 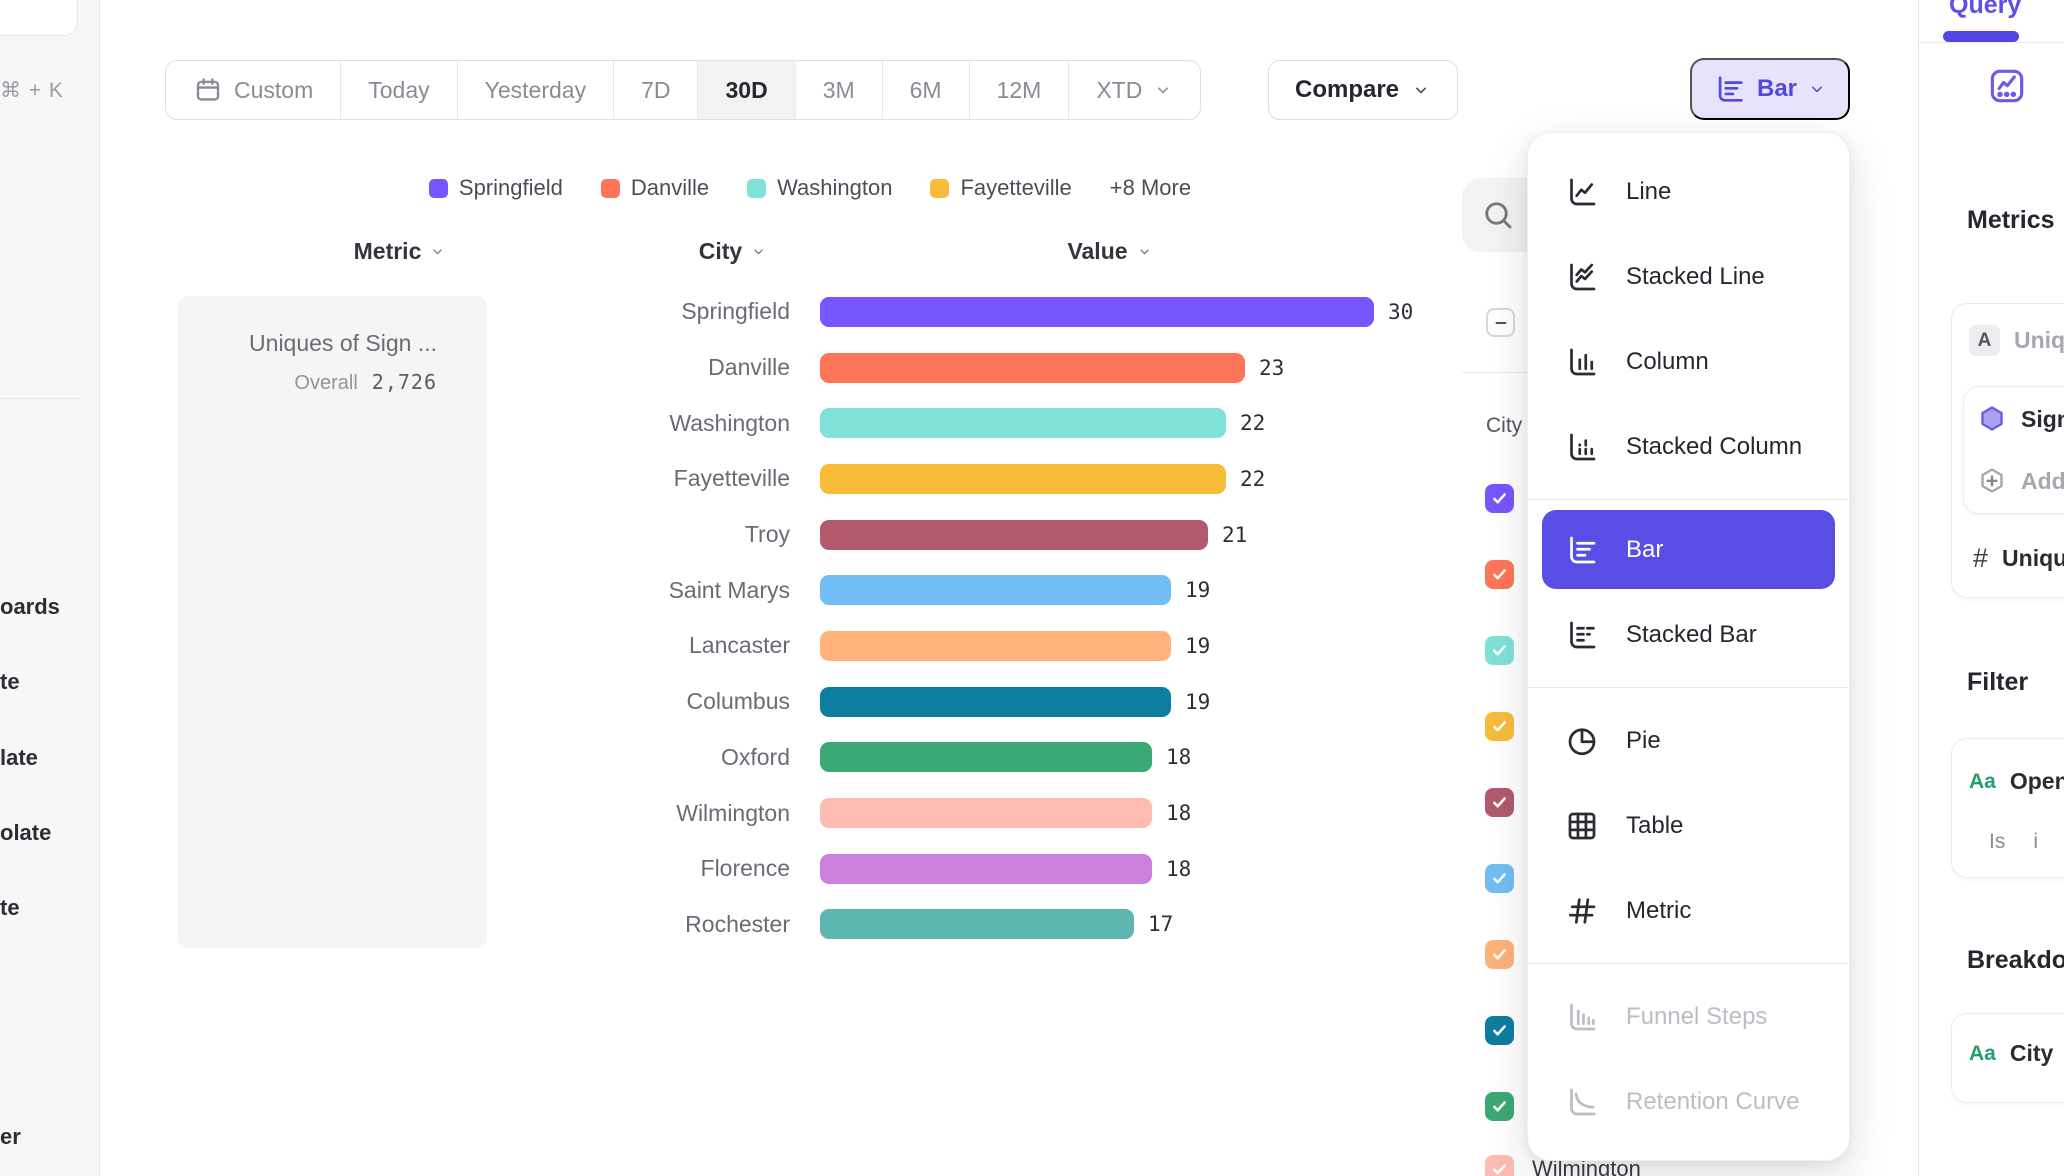 I want to click on legend-more-button: +8 More, so click(x=1150, y=187).